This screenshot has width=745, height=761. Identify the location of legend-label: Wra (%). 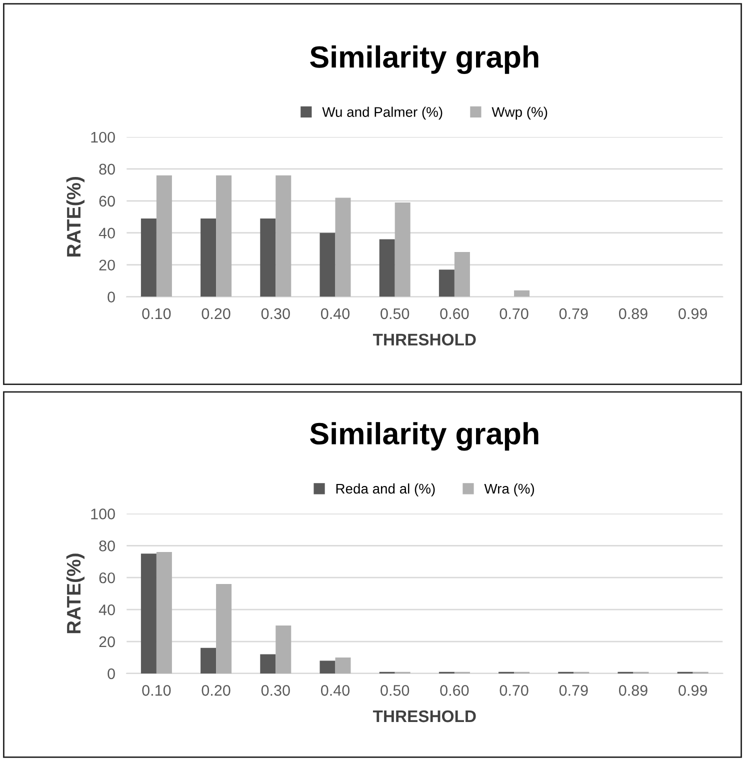
(509, 489).